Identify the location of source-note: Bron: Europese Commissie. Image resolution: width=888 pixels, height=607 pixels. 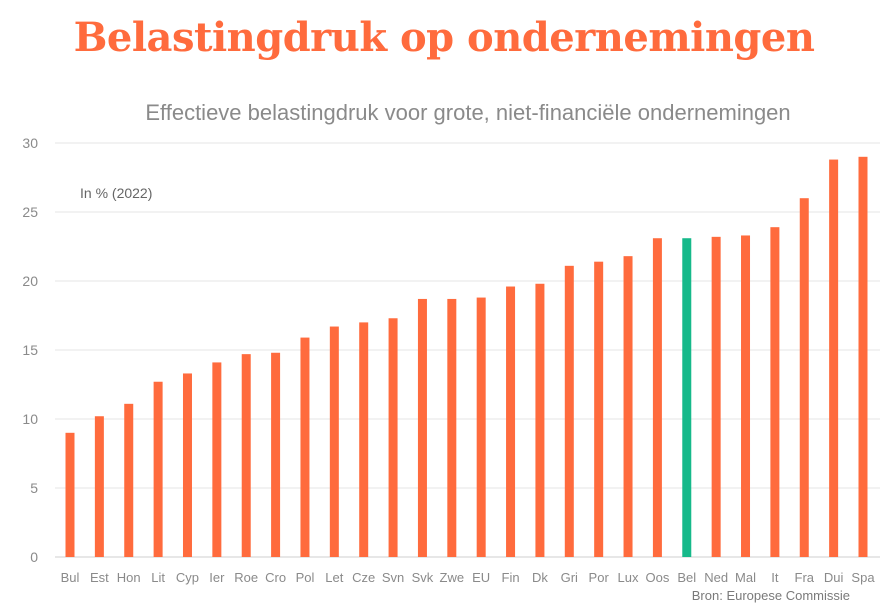
(770, 595).